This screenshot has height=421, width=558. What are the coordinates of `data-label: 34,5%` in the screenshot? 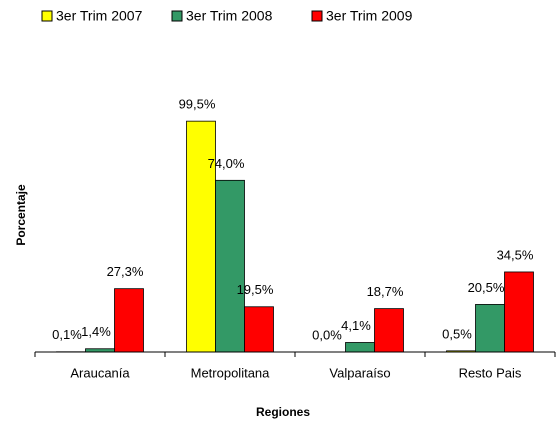 It's located at (515, 254).